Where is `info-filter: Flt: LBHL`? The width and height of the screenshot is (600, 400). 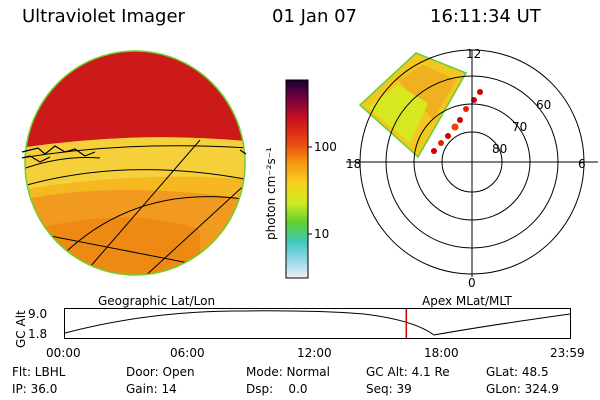 info-filter: Flt: LBHL is located at coordinates (39, 372).